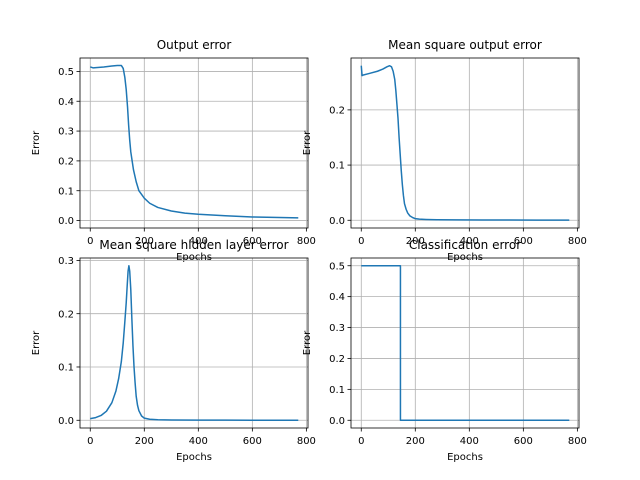 This screenshot has height=480, width=640. I want to click on chart-title: Mean square hidden layer error, so click(193, 245).